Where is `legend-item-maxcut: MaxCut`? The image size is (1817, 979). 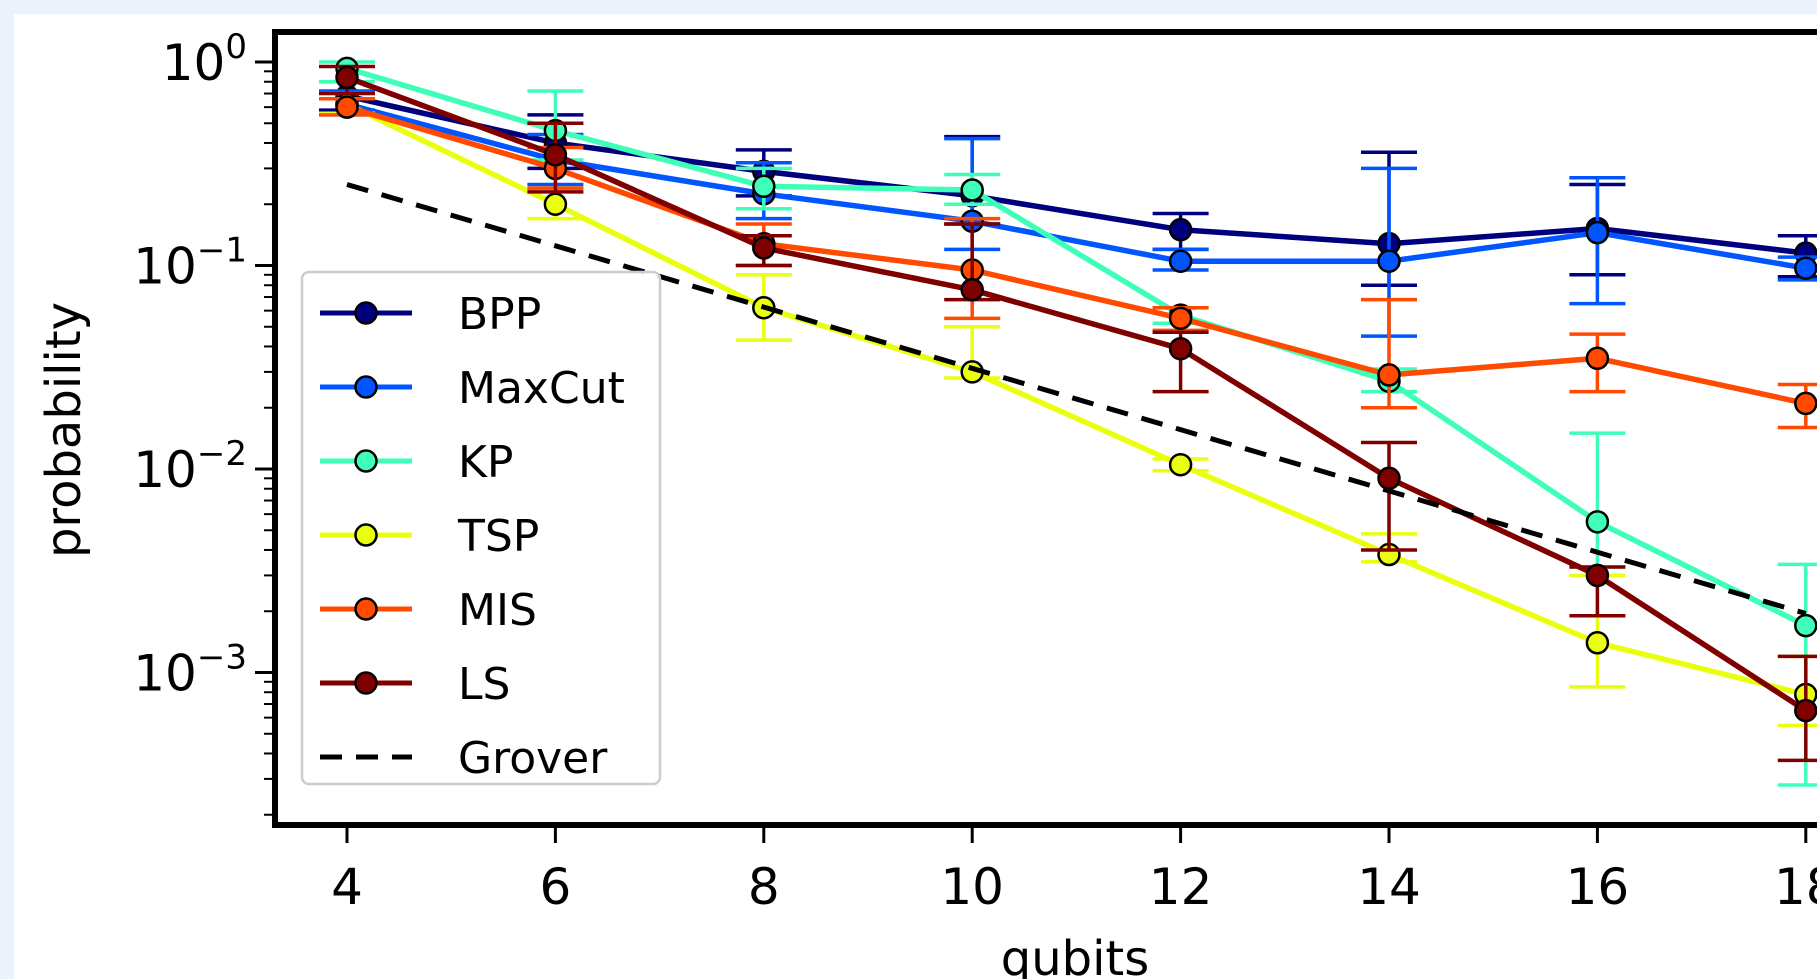 legend-item-maxcut: MaxCut is located at coordinates (472, 388).